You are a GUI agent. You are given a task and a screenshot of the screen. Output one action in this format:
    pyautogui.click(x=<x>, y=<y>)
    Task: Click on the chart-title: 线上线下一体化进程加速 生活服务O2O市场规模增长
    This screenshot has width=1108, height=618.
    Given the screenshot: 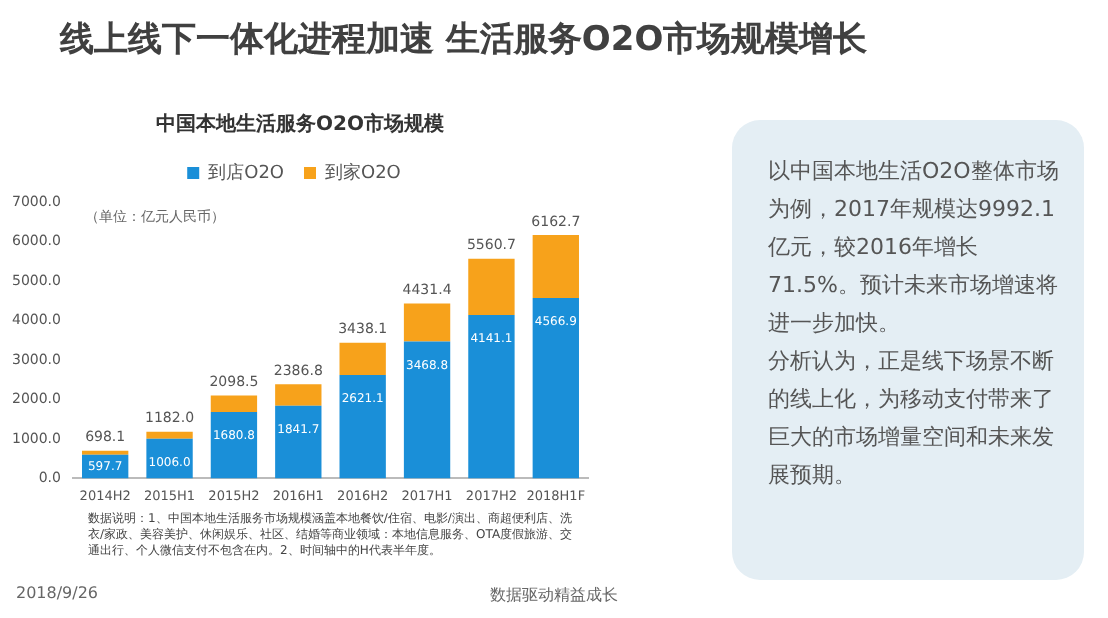 What is the action you would take?
    pyautogui.click(x=464, y=40)
    